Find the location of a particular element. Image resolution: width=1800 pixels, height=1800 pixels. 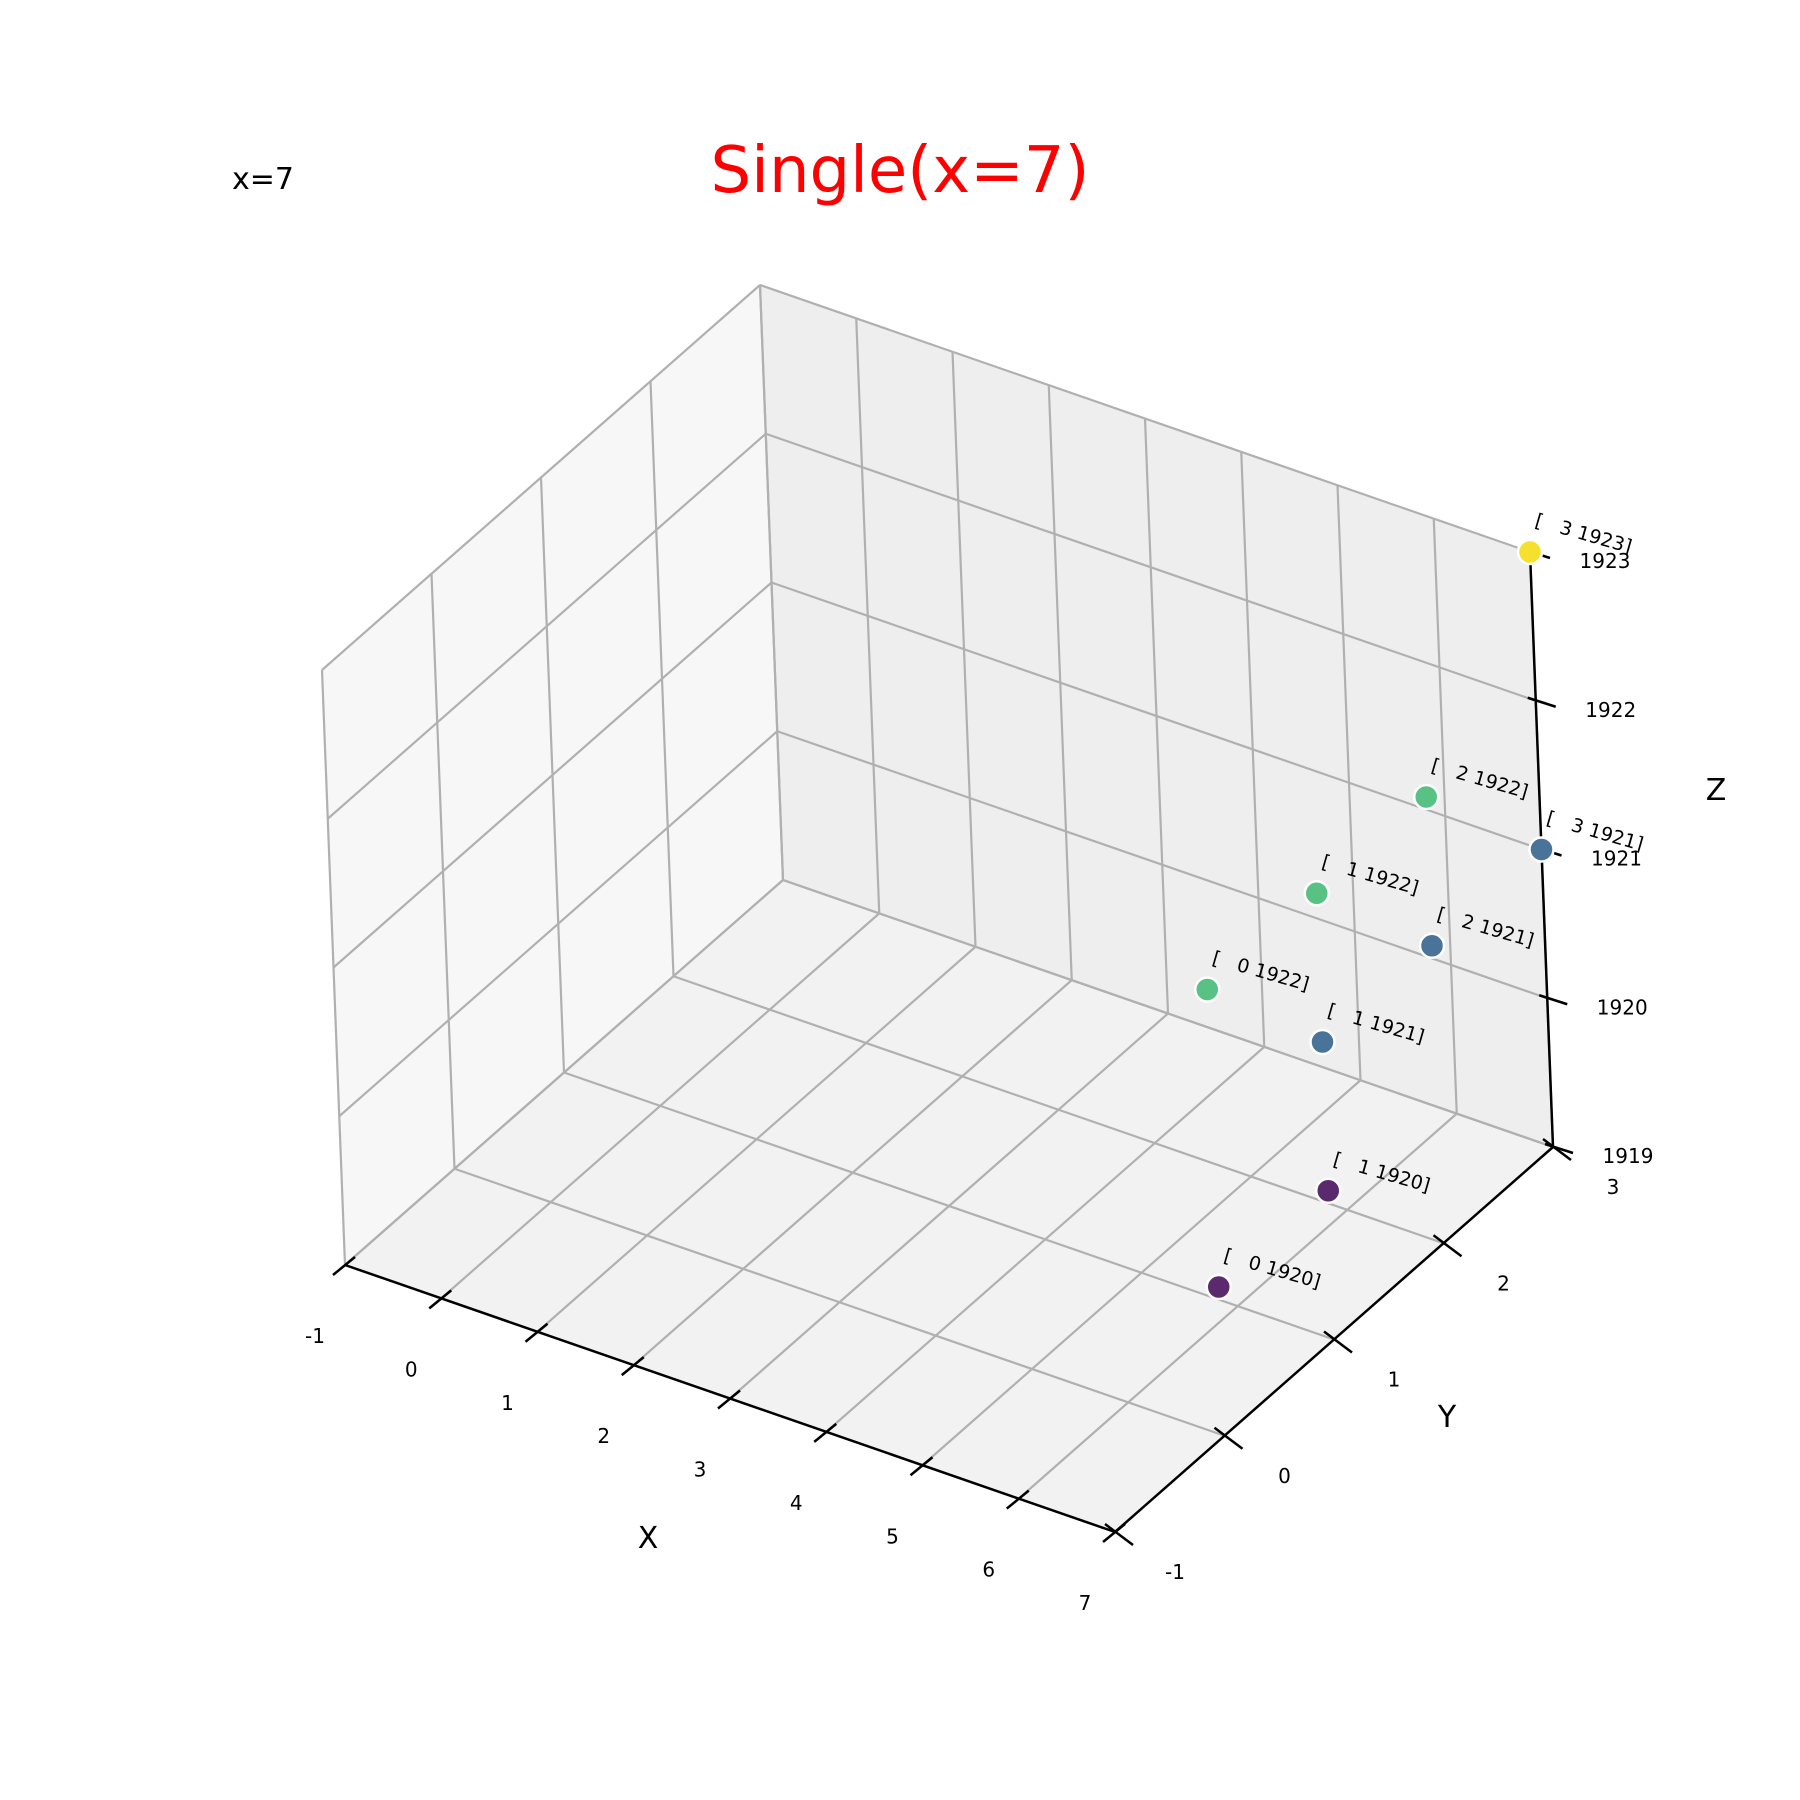

z-tick-label: 1922 is located at coordinates (1610, 710).